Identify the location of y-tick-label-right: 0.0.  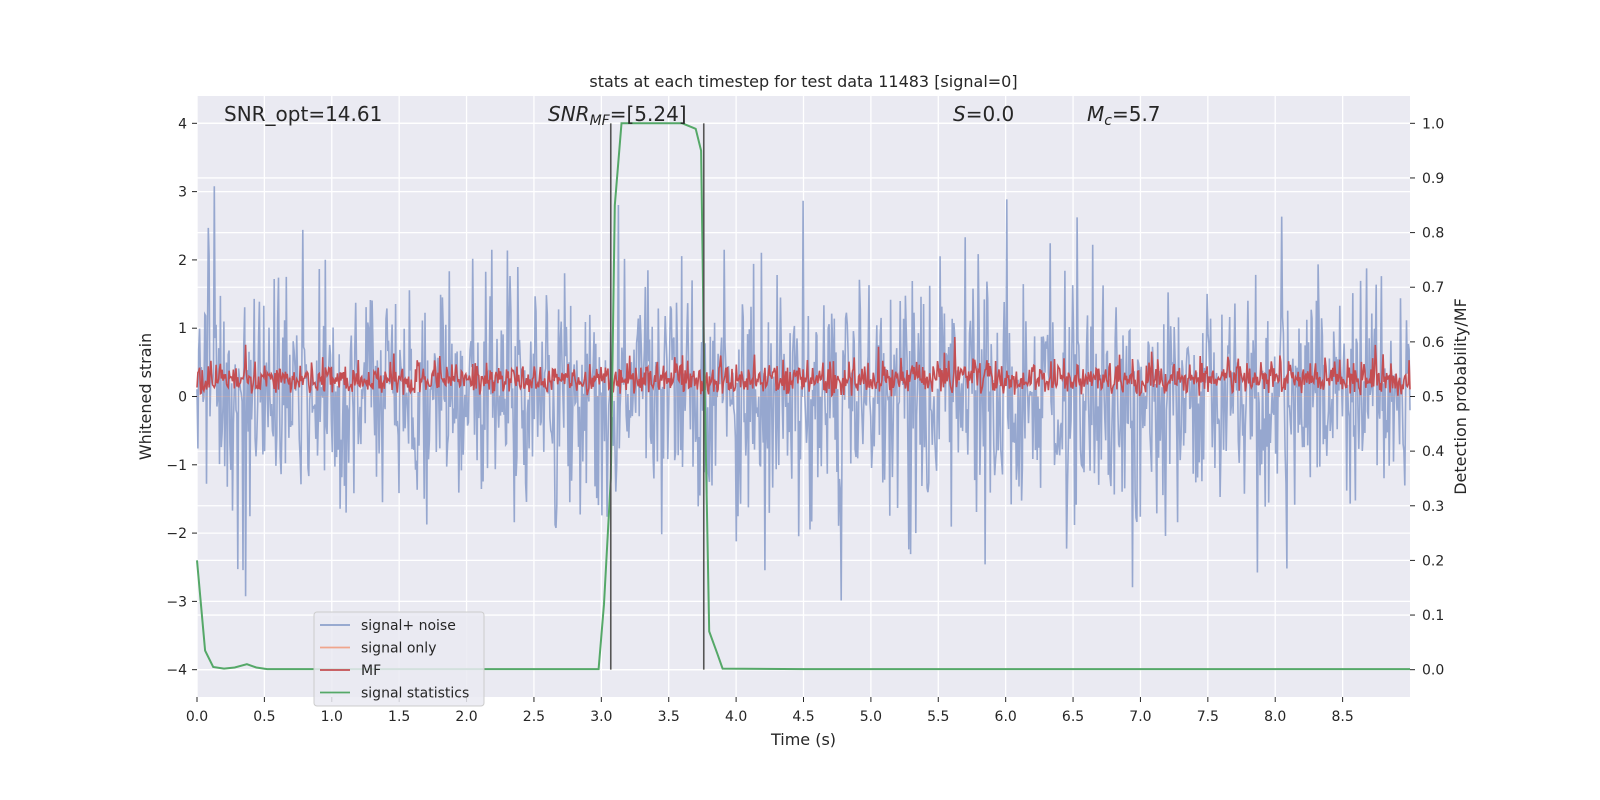
(1433, 671).